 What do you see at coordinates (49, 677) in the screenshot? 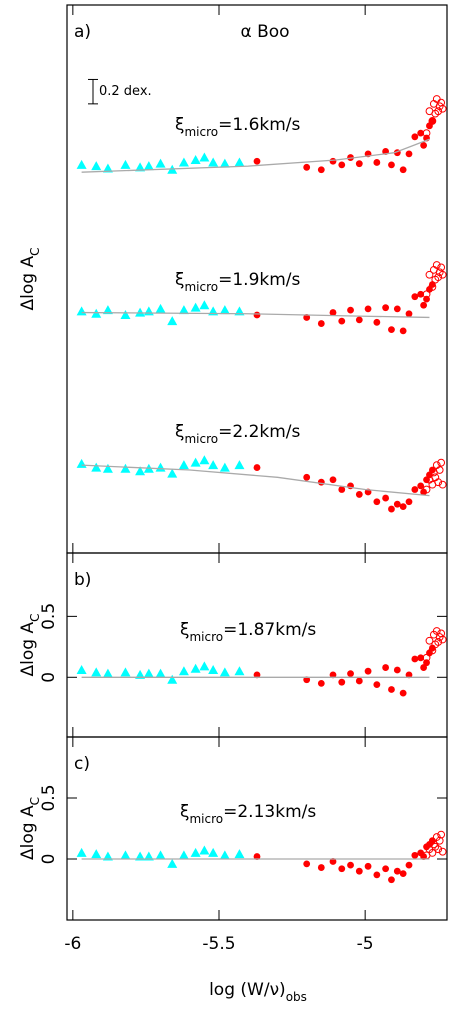
I see `y-tick-label: 0` at bounding box center [49, 677].